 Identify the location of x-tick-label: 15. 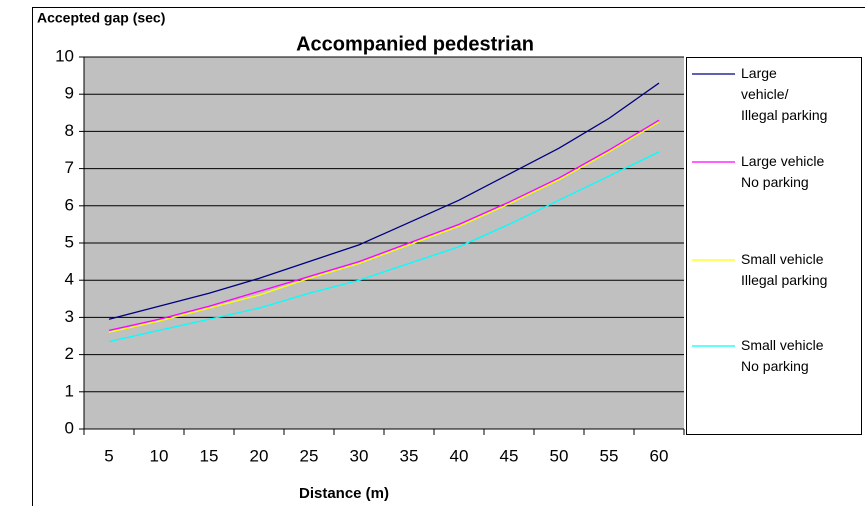
(209, 455).